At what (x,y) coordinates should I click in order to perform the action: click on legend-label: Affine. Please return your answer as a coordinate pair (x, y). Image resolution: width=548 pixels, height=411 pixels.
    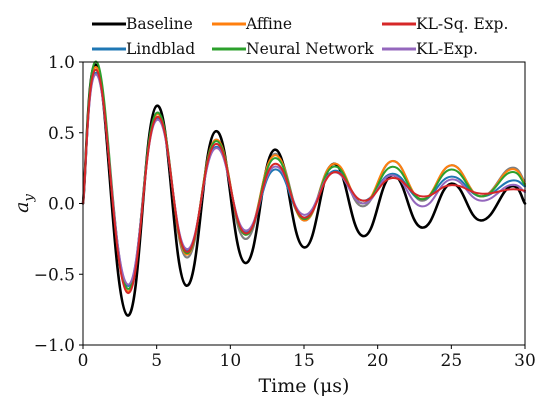
    Looking at the image, I should click on (268, 24).